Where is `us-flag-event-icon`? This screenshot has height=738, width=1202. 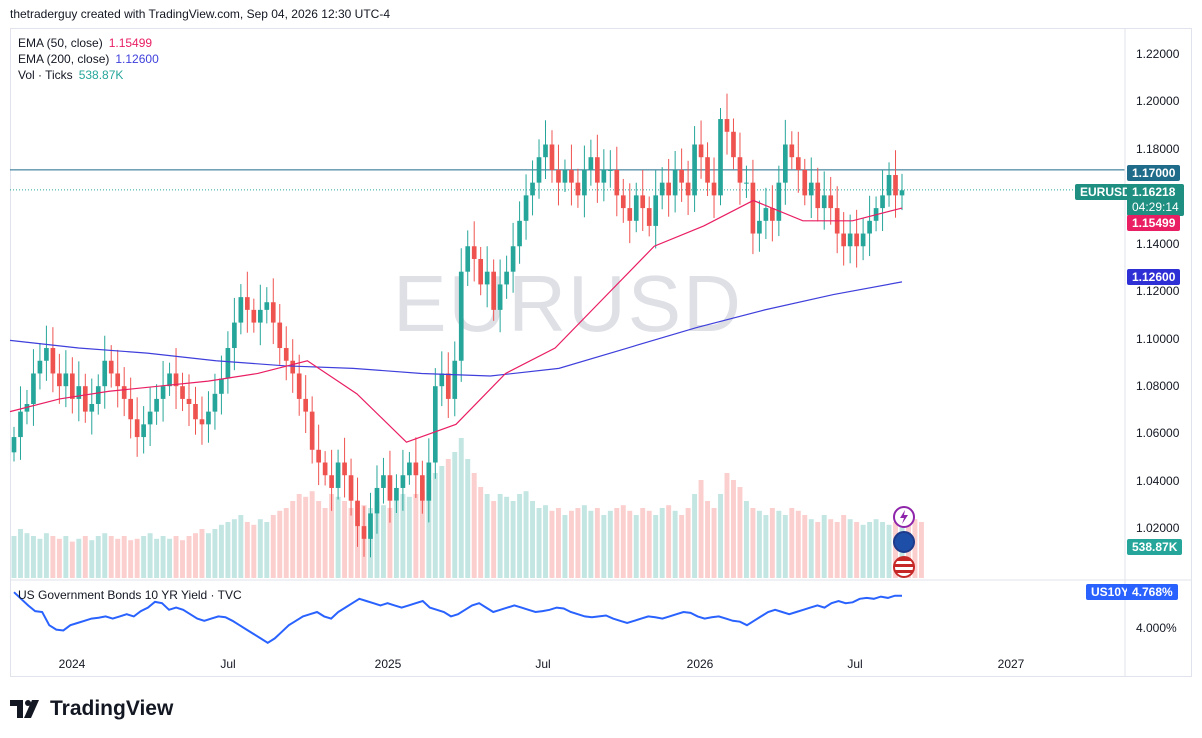
us-flag-event-icon is located at coordinates (904, 567).